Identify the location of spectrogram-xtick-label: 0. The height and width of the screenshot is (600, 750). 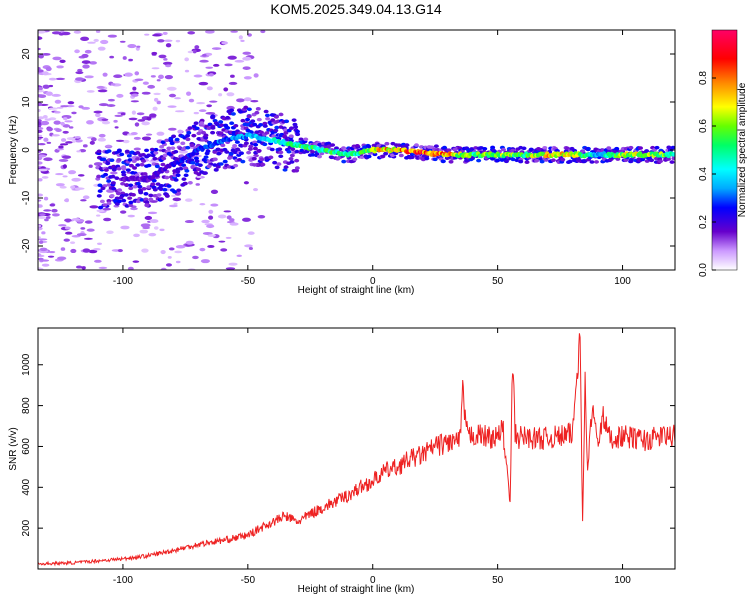
(373, 281).